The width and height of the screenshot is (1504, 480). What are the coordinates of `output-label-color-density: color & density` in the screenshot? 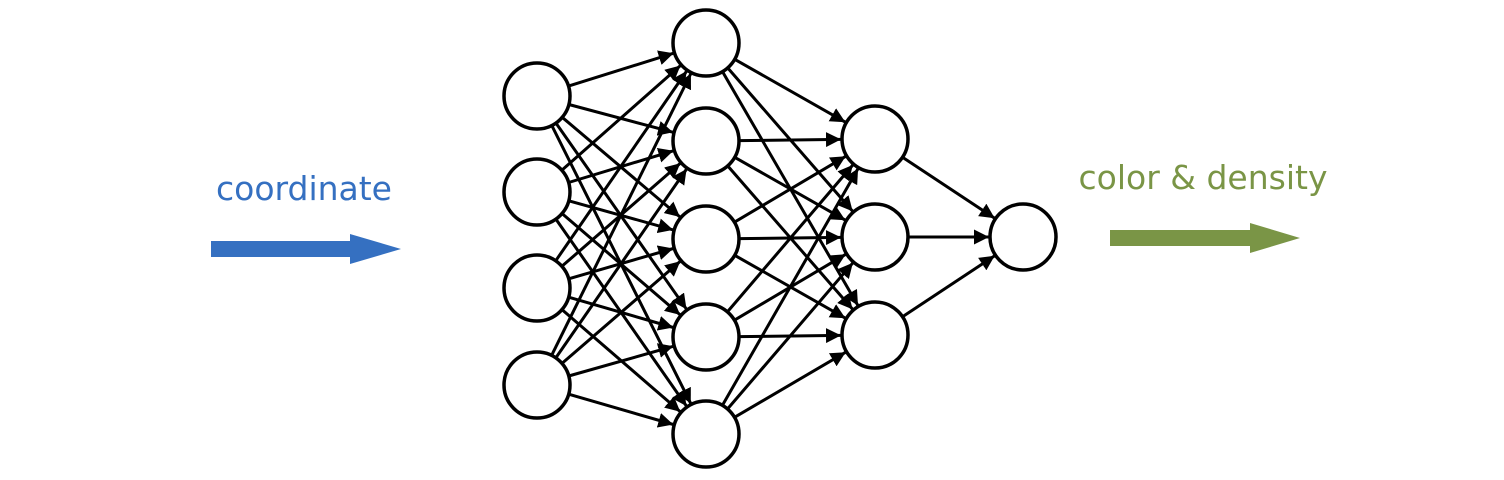 It's located at (1203, 177).